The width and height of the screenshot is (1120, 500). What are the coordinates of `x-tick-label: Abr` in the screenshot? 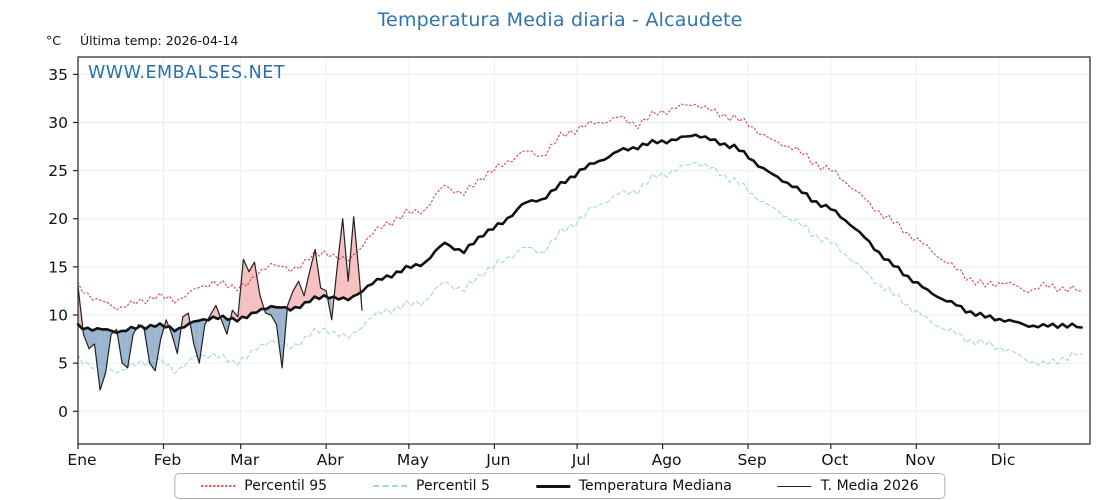 It's located at (330, 460).